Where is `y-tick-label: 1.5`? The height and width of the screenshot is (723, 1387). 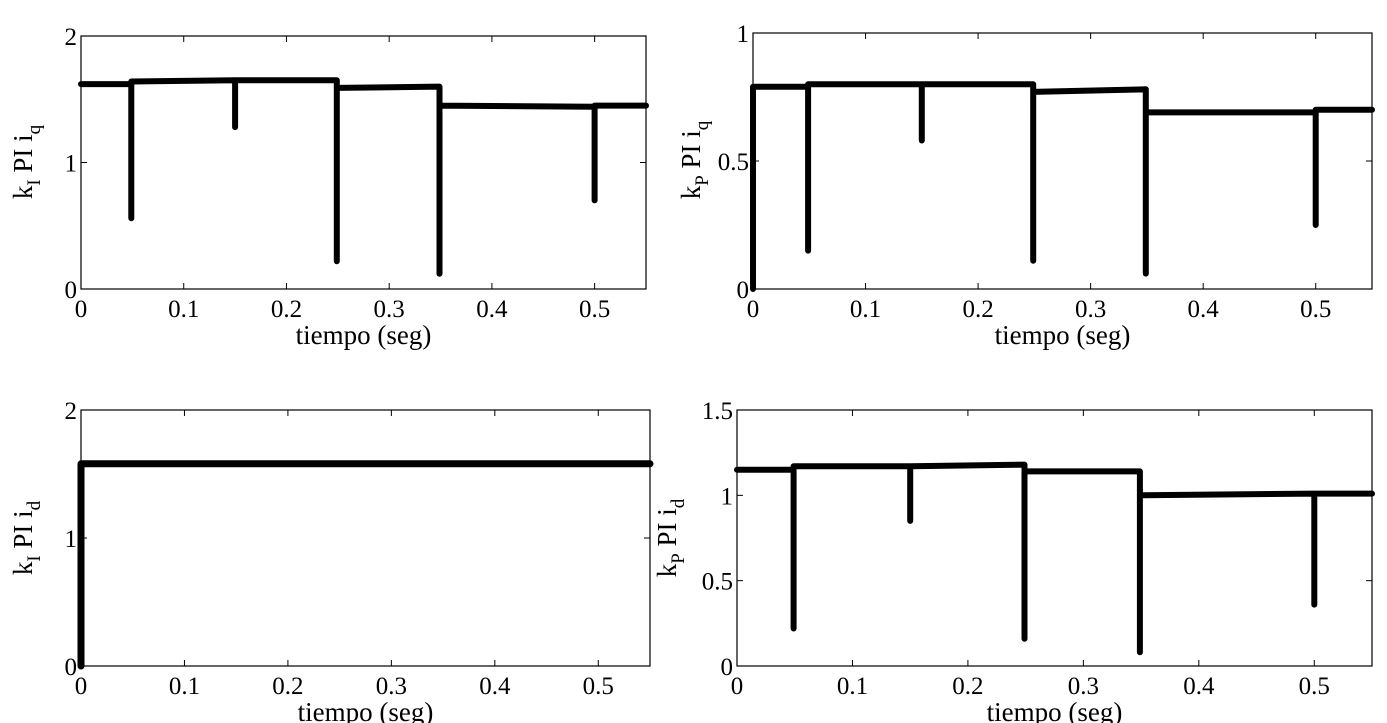
y-tick-label: 1.5 is located at coordinates (717, 411).